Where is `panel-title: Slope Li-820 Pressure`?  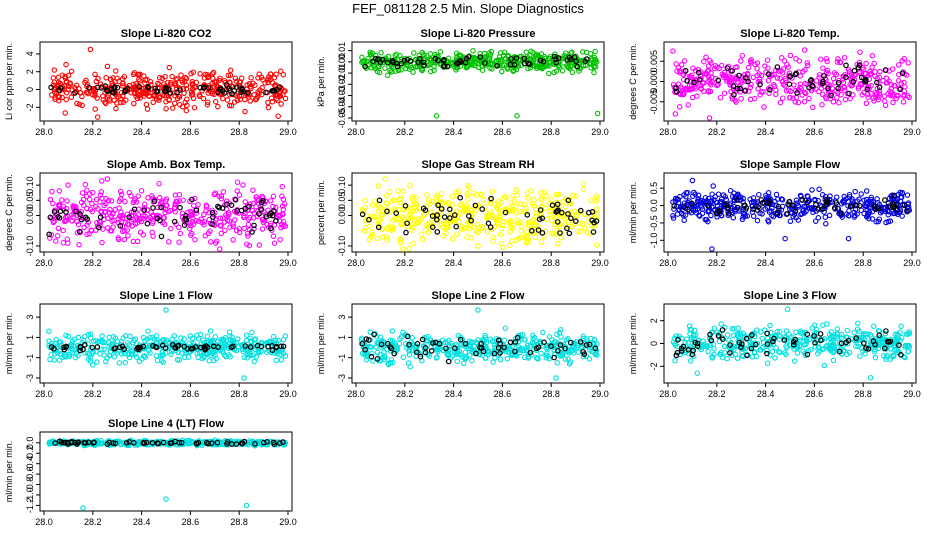 panel-title: Slope Li-820 Pressure is located at coordinates (478, 34).